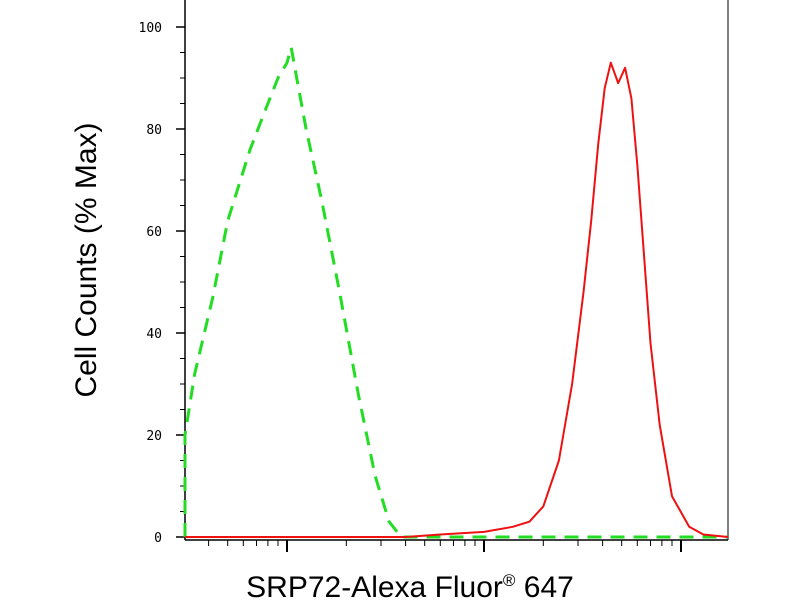 The height and width of the screenshot is (600, 800). What do you see at coordinates (445, 546) in the screenshot?
I see `x-axis-ticks` at bounding box center [445, 546].